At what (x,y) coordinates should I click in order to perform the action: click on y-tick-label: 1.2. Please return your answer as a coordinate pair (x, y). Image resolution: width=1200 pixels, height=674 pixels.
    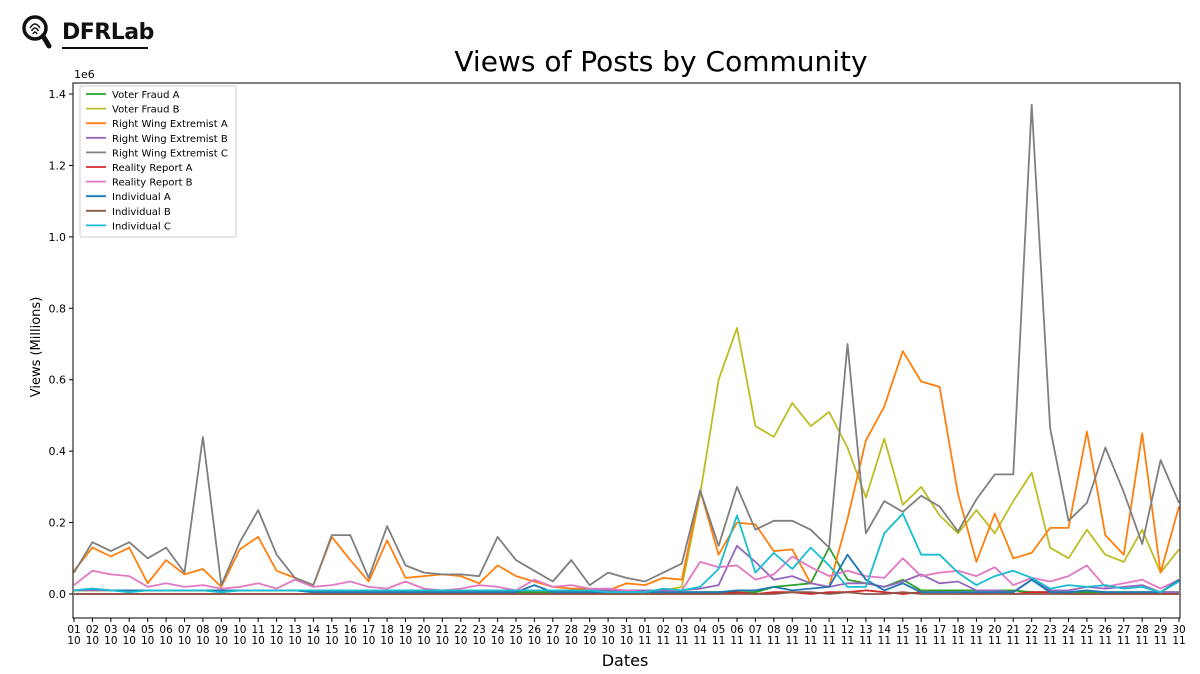
    Looking at the image, I should click on (58, 165).